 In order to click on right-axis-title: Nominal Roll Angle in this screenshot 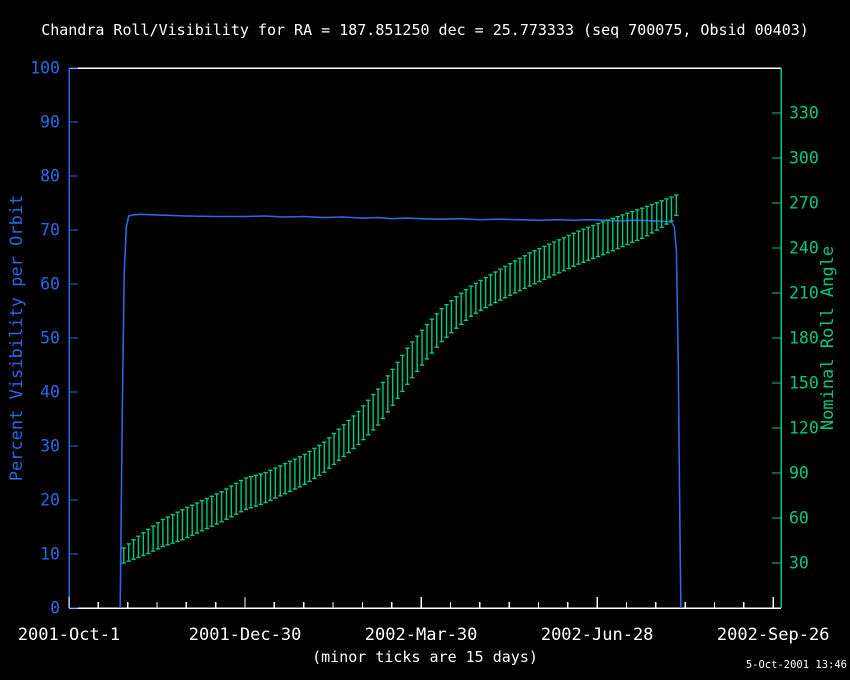, I will do `click(828, 338)`.